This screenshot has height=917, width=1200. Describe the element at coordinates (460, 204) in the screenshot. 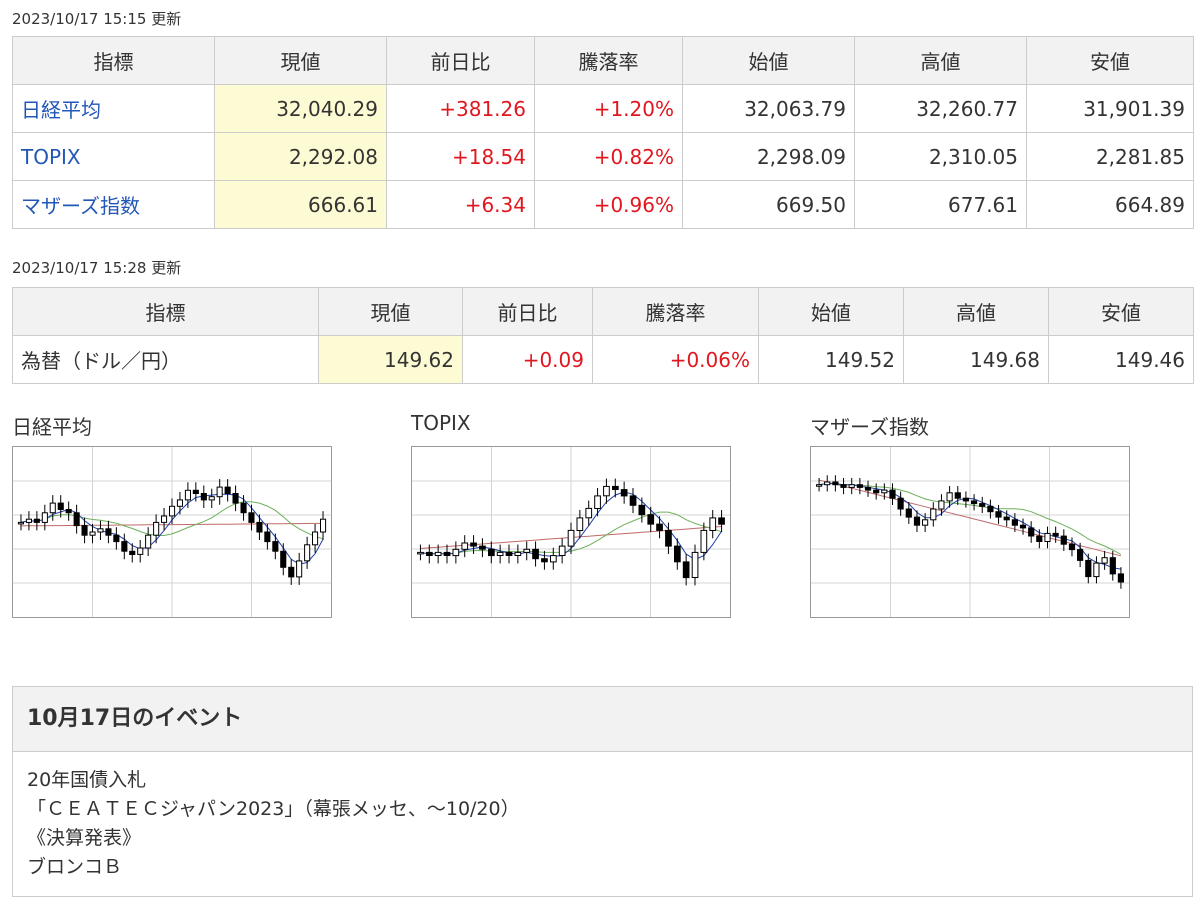

I see `change-value: +6.34` at that location.